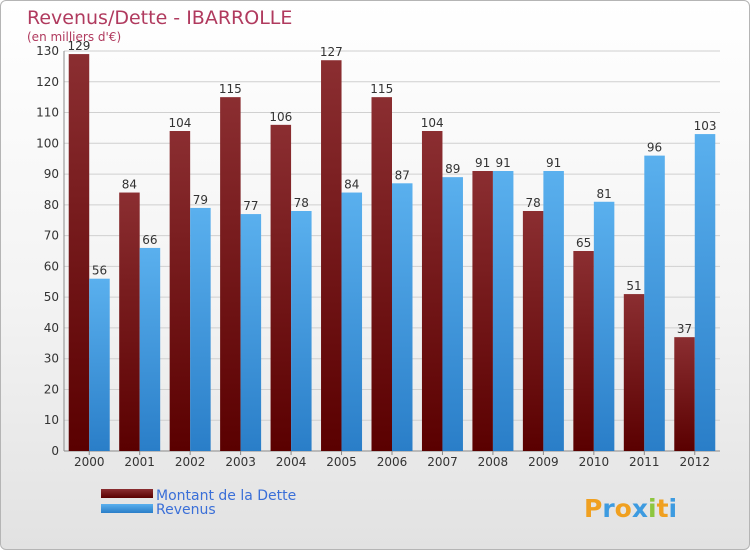  What do you see at coordinates (583, 243) in the screenshot?
I see `value-label-debt-2010: 65` at bounding box center [583, 243].